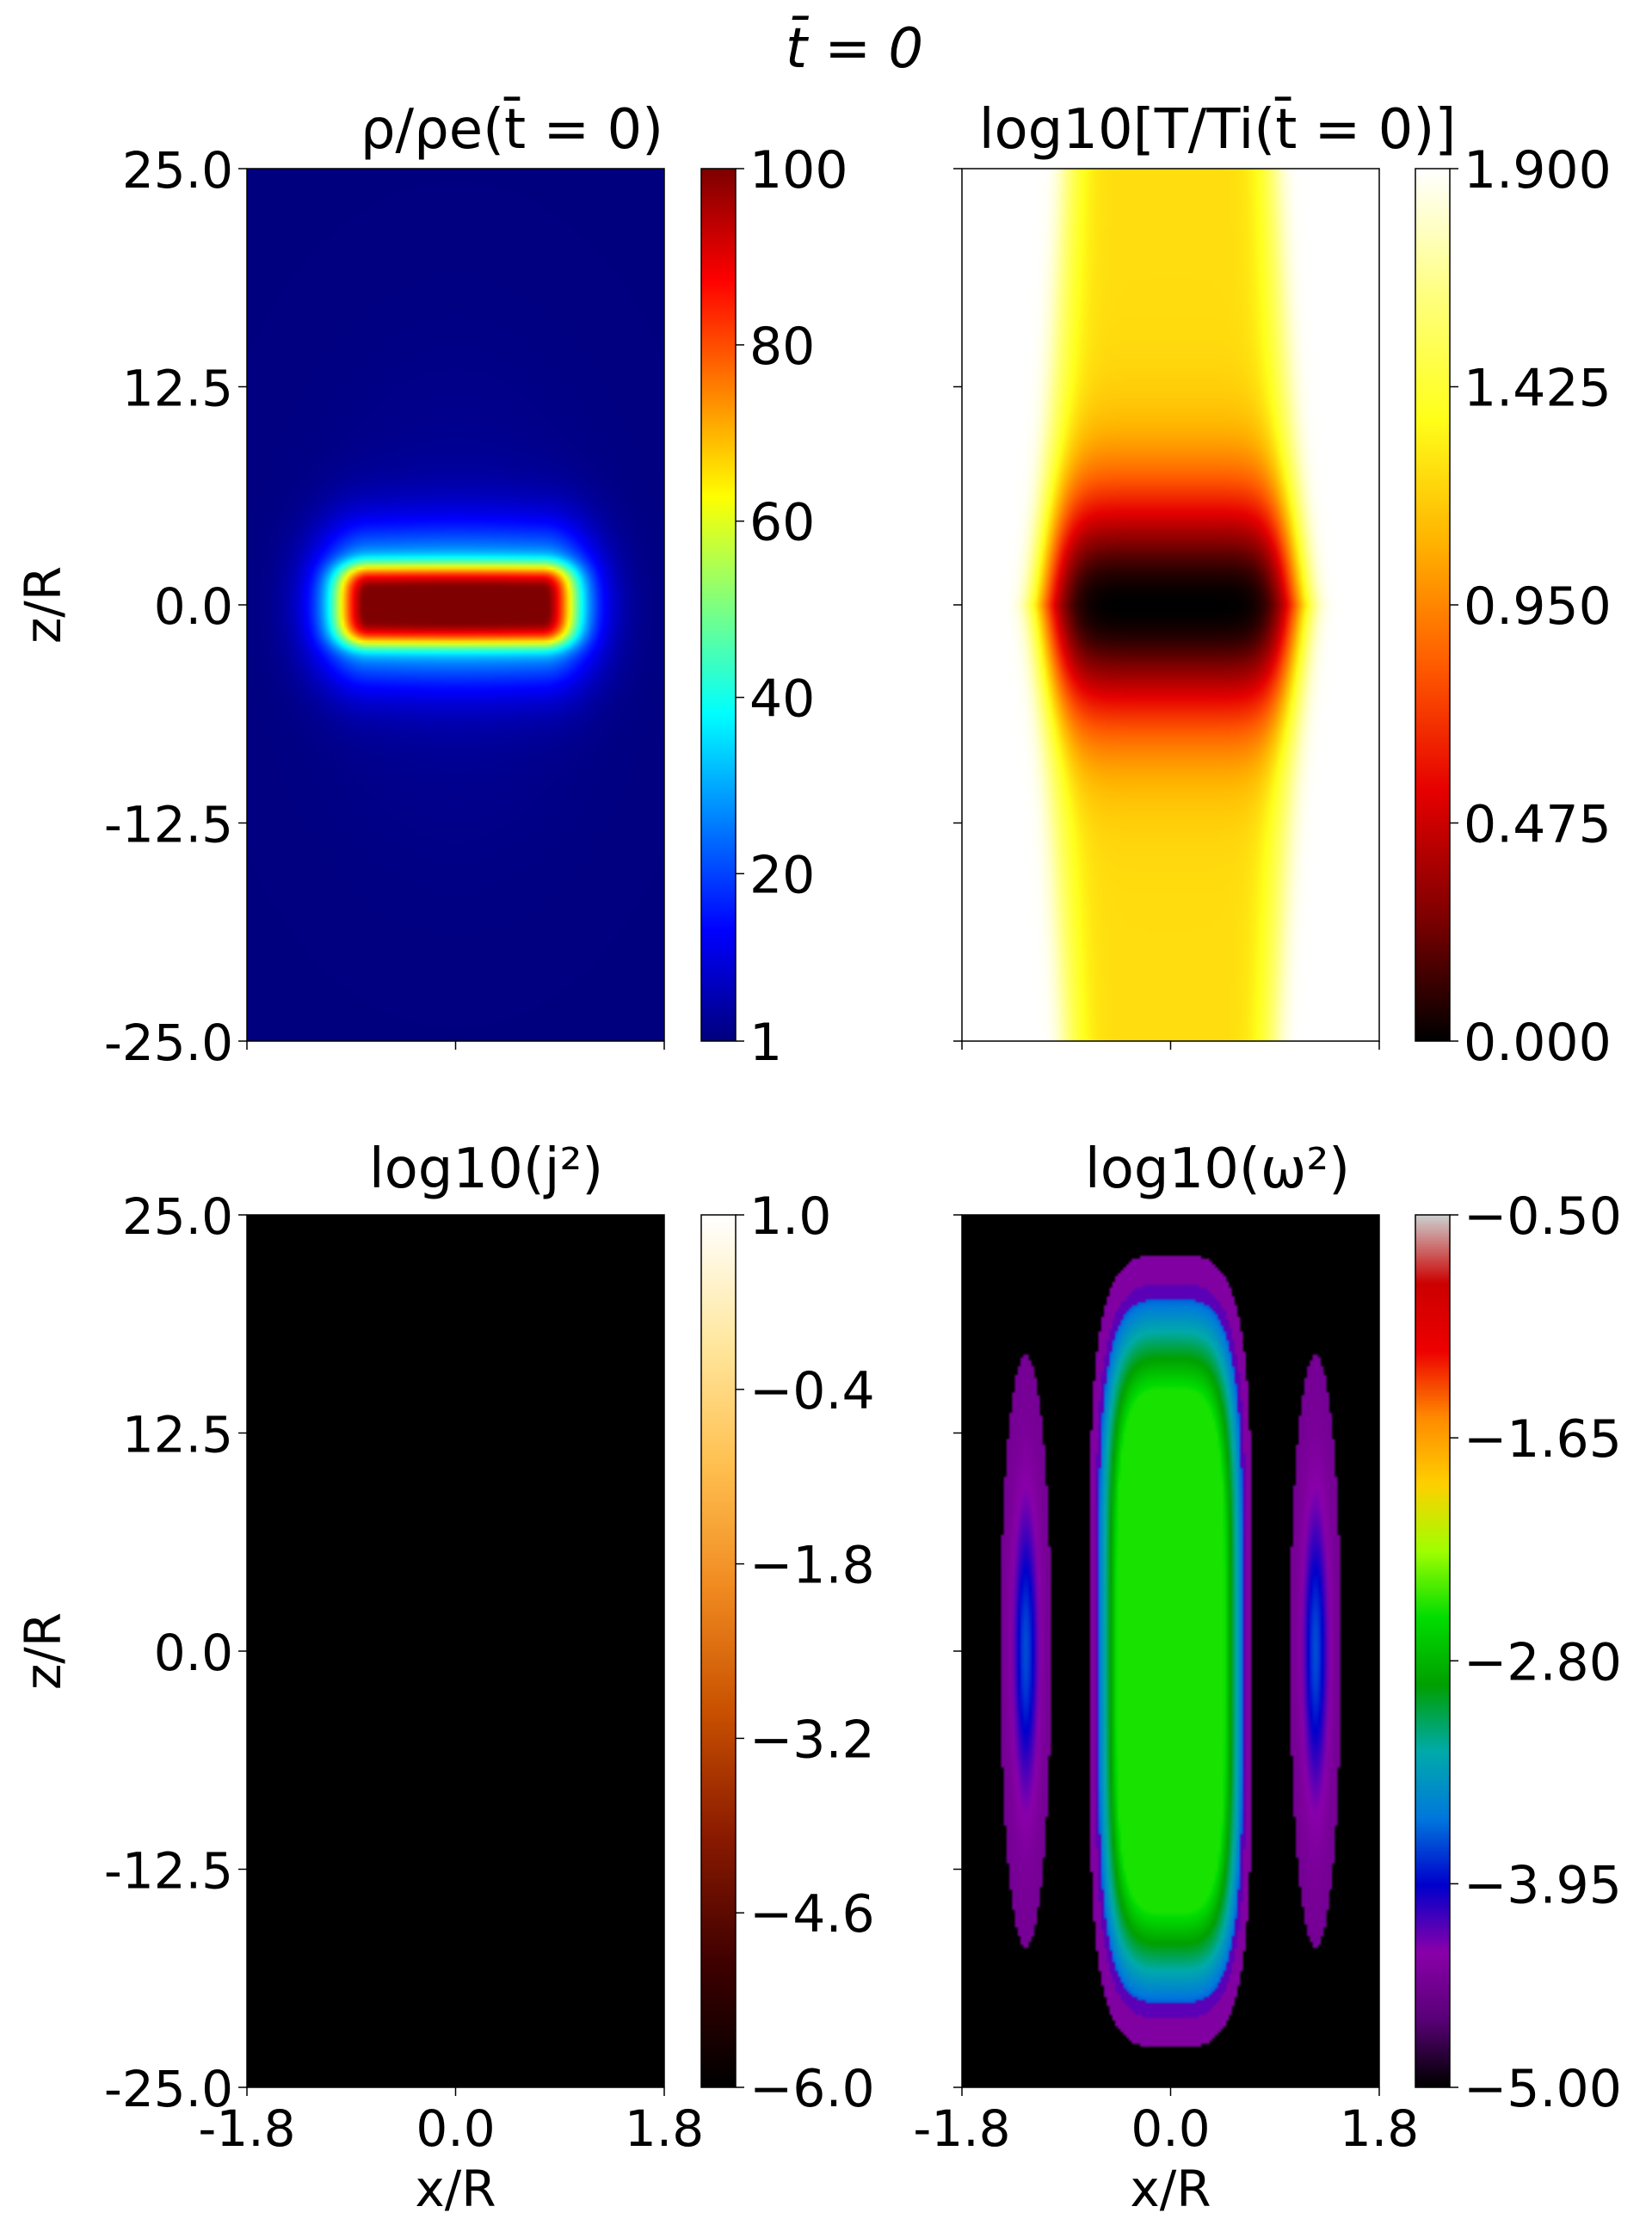 This screenshot has height=2225, width=1652. Describe the element at coordinates (1538, 389) in the screenshot. I see `temperature-colorbar-tick-label: 1.425` at that location.